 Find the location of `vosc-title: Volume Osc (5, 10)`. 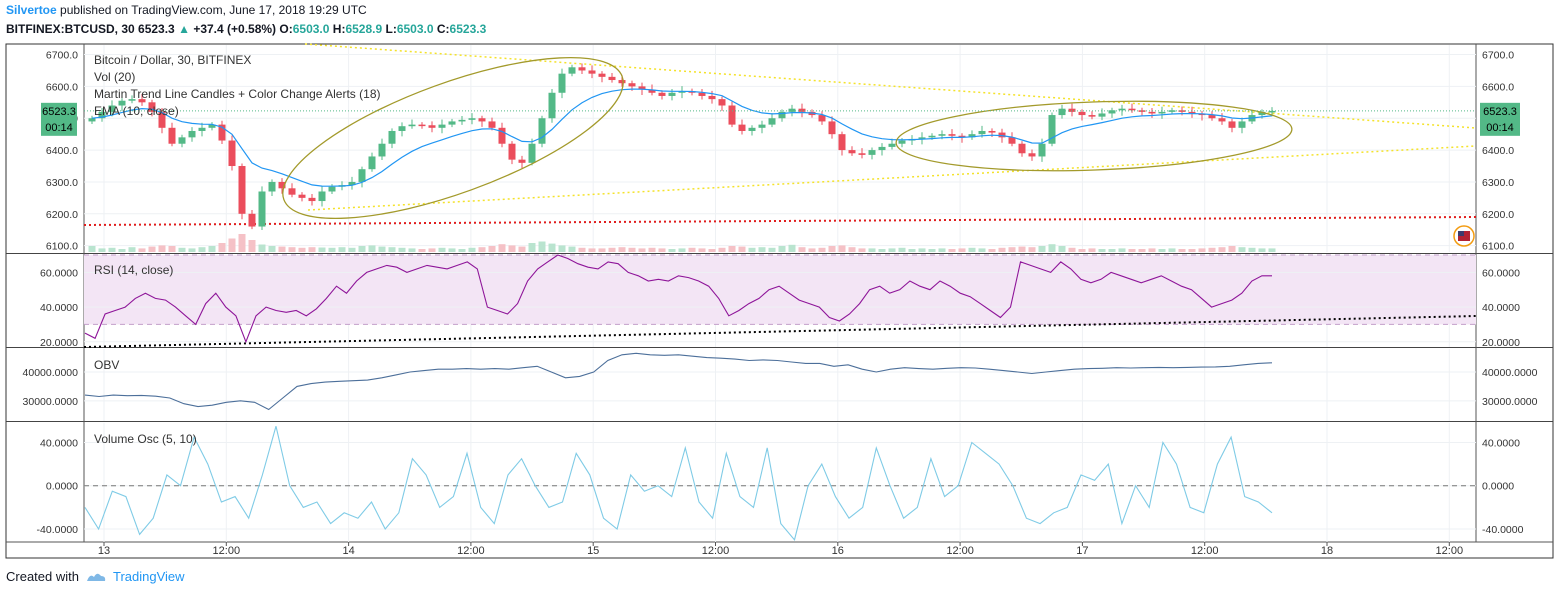

vosc-title: Volume Osc (5, 10) is located at coordinates (145, 439).